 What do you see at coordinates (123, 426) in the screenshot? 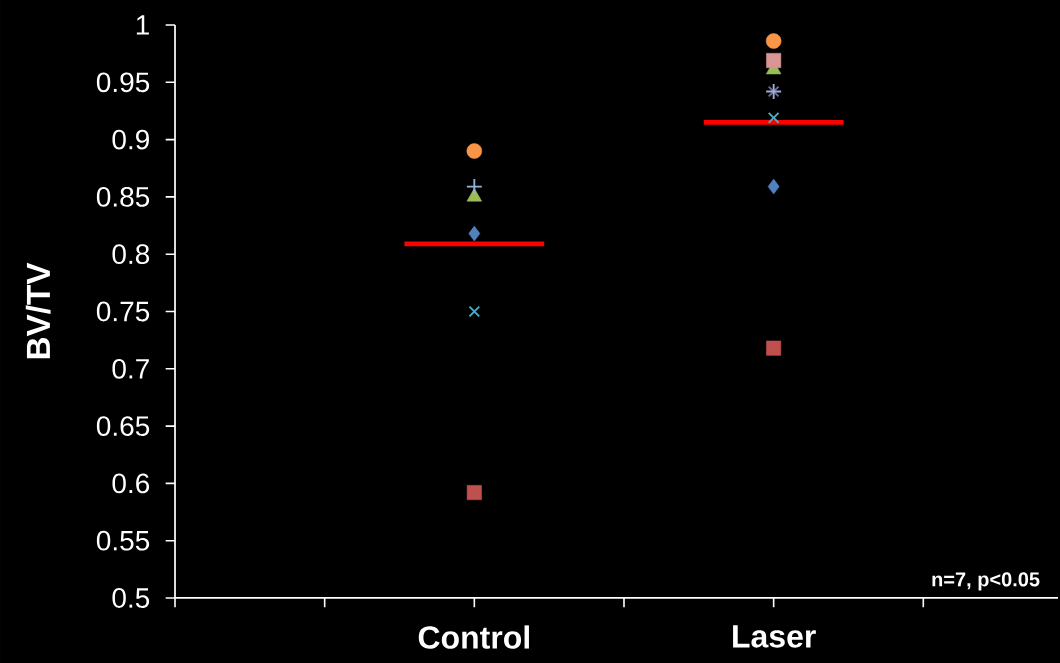
I see `y-tick-label: 0.65` at bounding box center [123, 426].